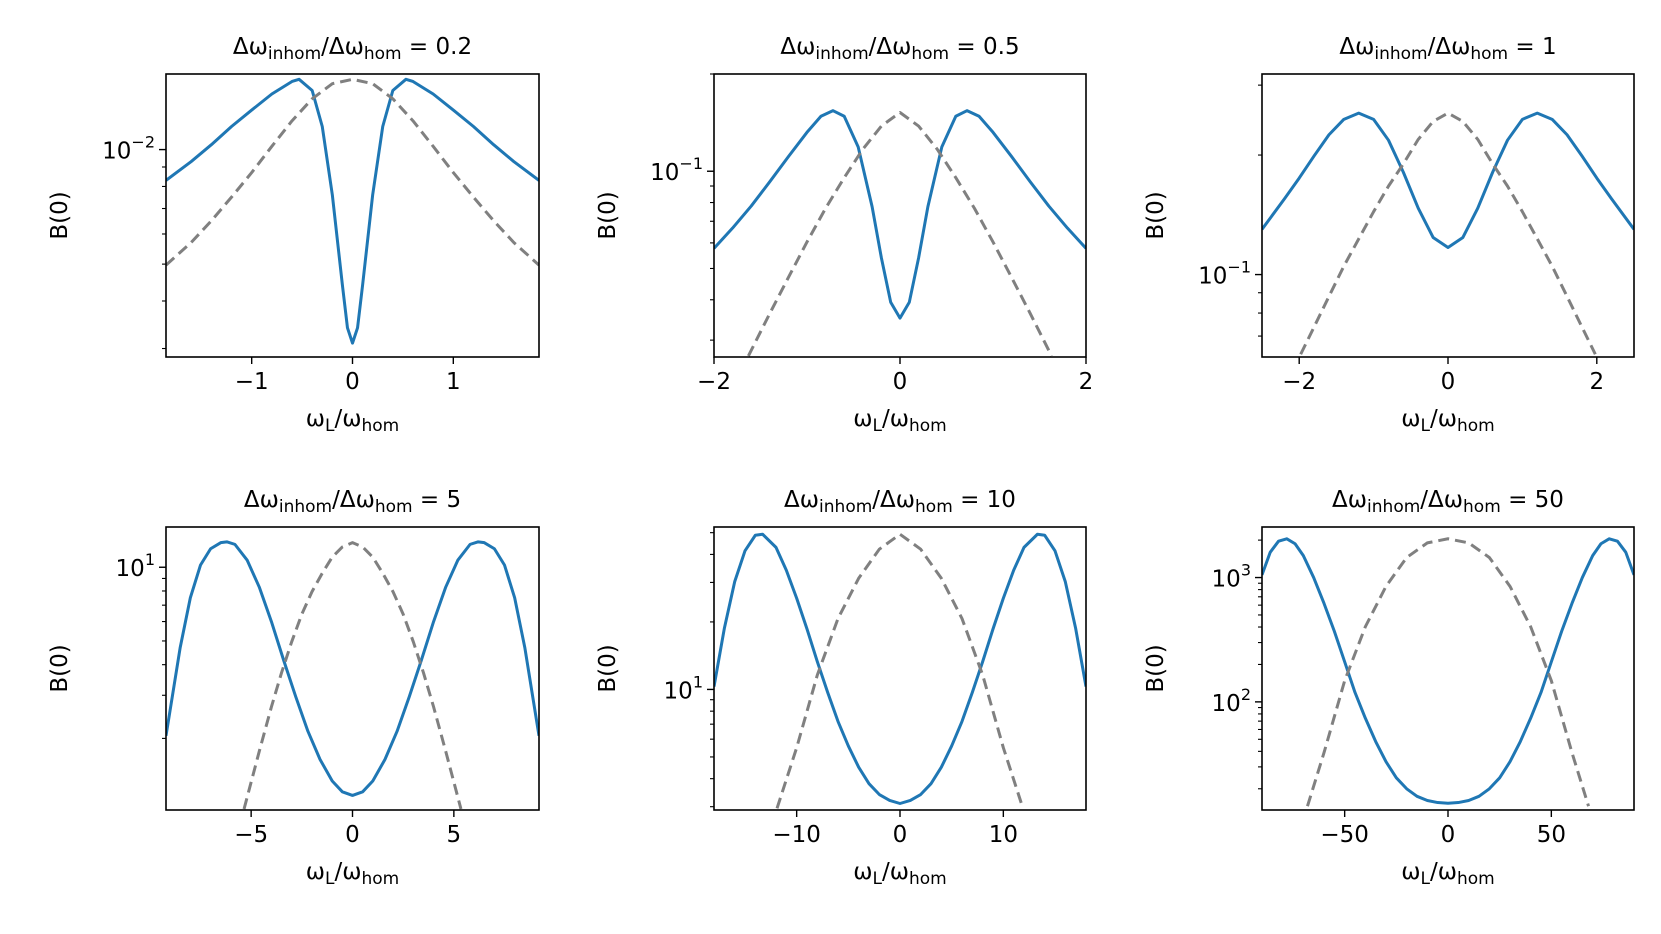 This screenshot has height=934, width=1661. I want to click on chart-title: Δωinhom/Δωhom = 10, so click(900, 502).